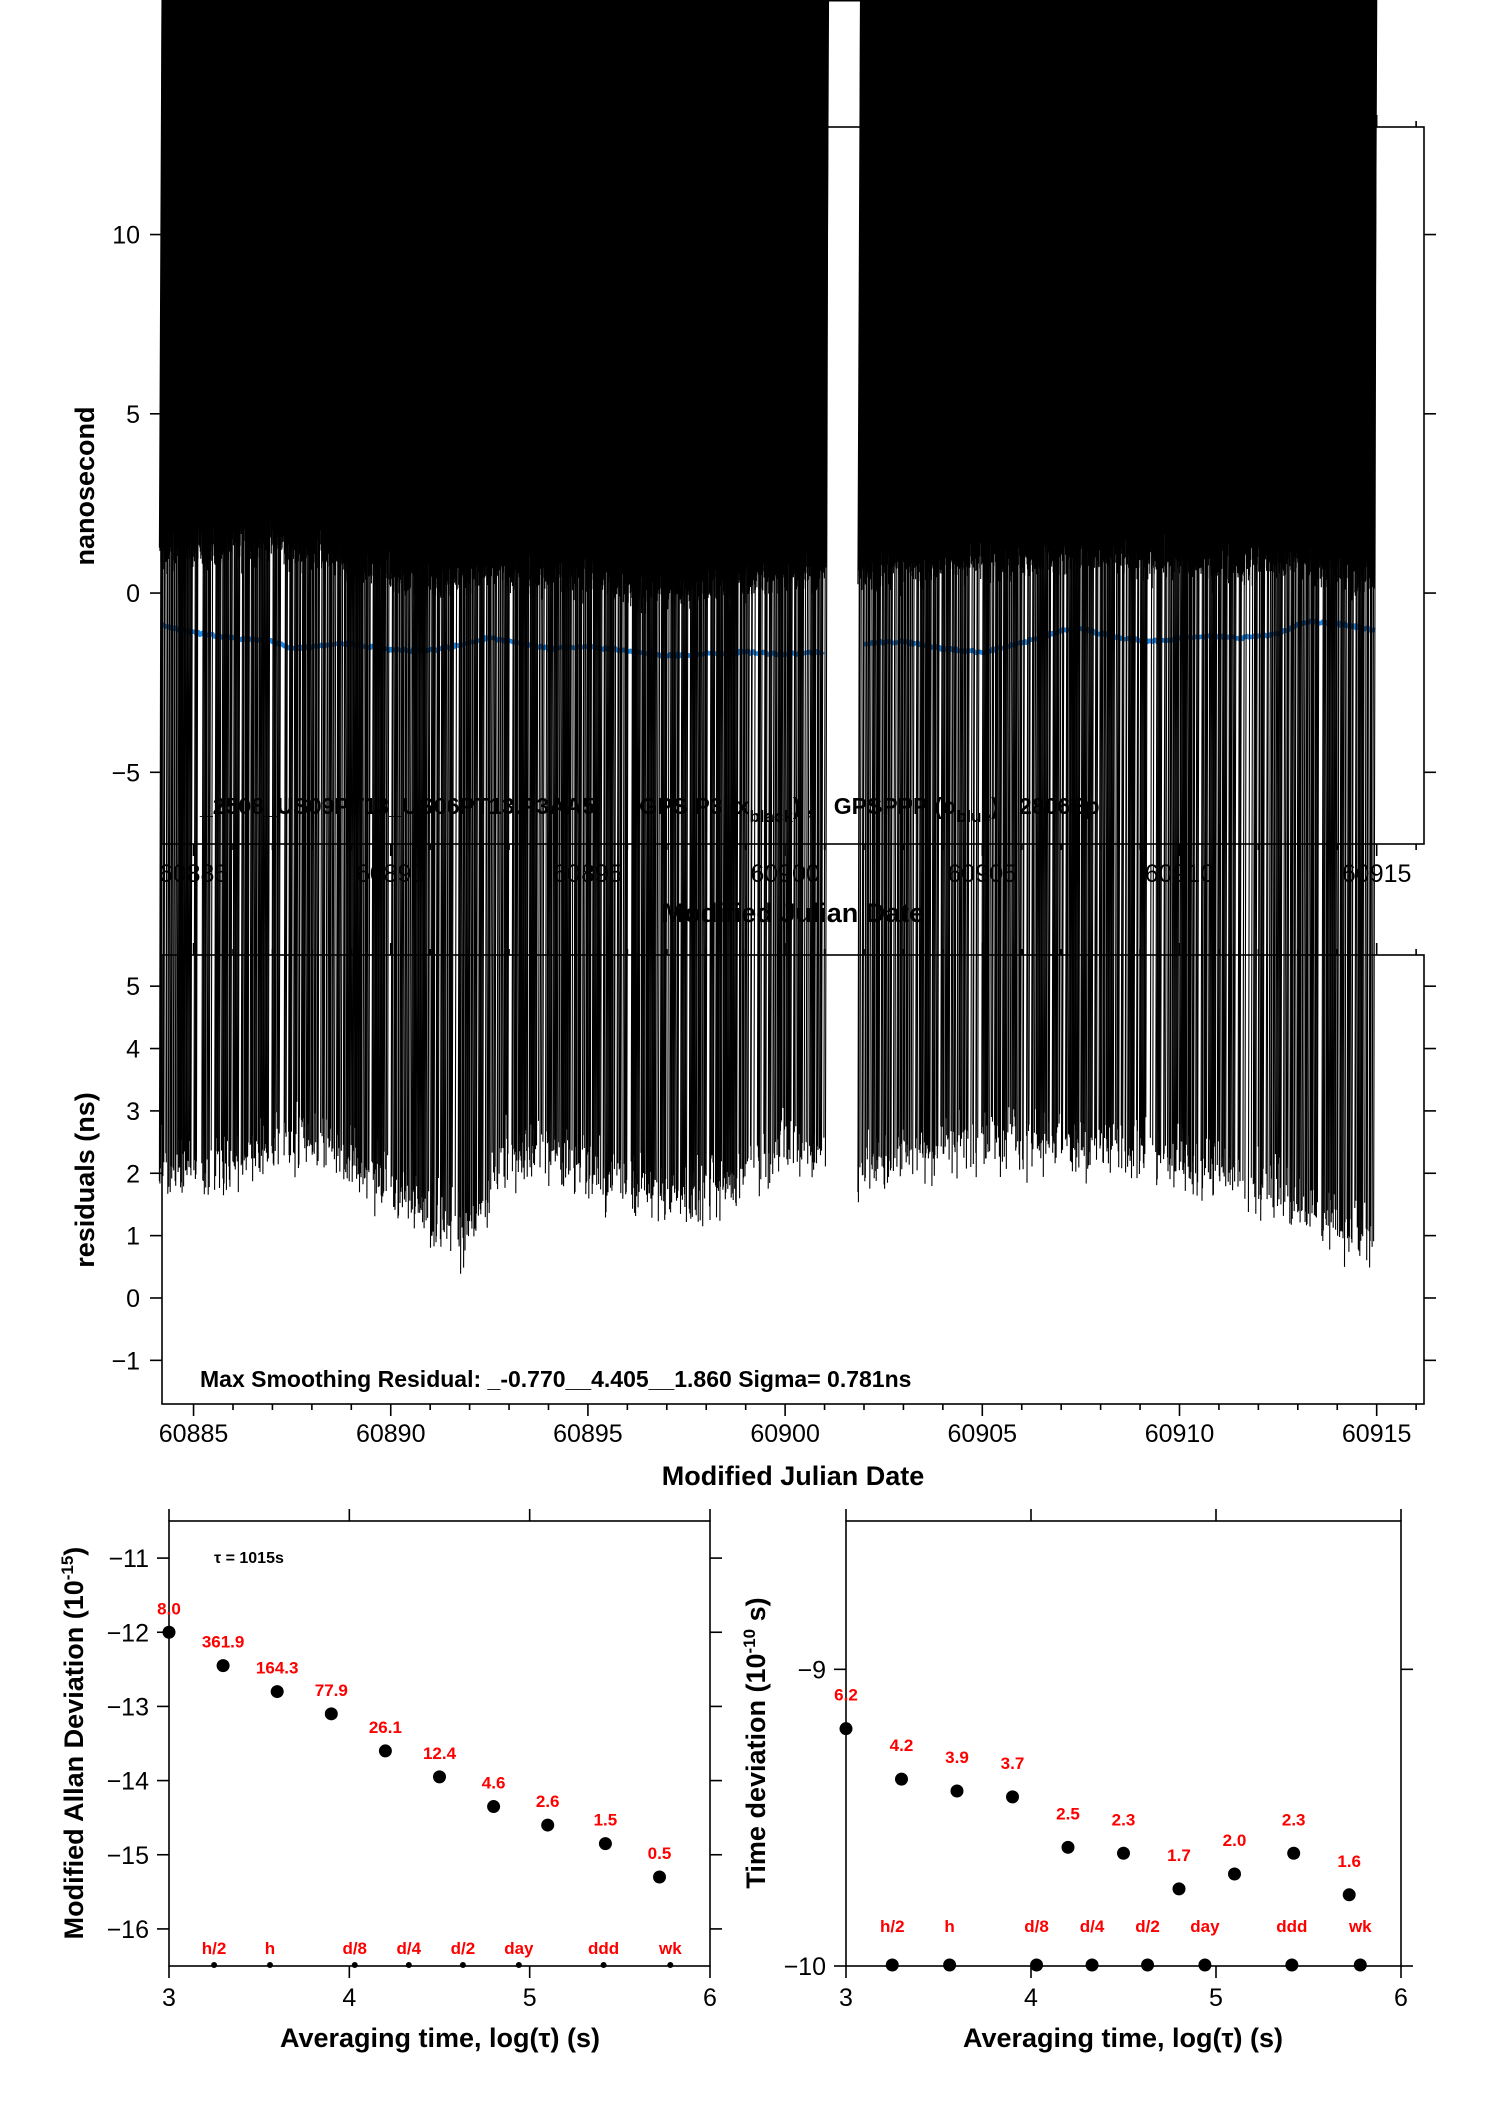 The image size is (1488, 2105). I want to click on top-y-tick-label: 10, so click(126, 236).